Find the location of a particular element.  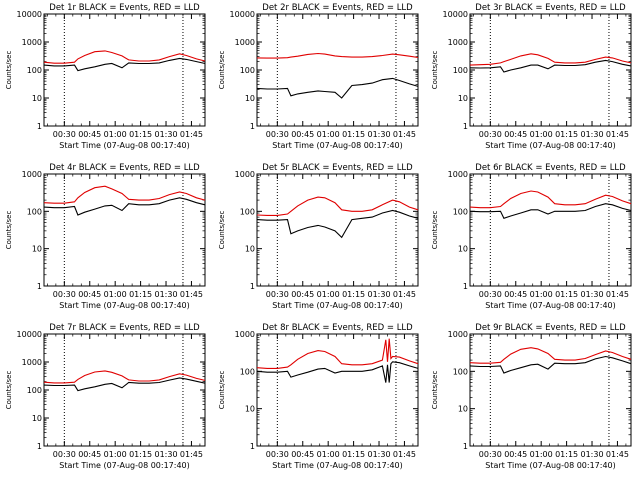

panel-title: Det 3r BLACK = Events, RED = LLD is located at coordinates (550, 8).